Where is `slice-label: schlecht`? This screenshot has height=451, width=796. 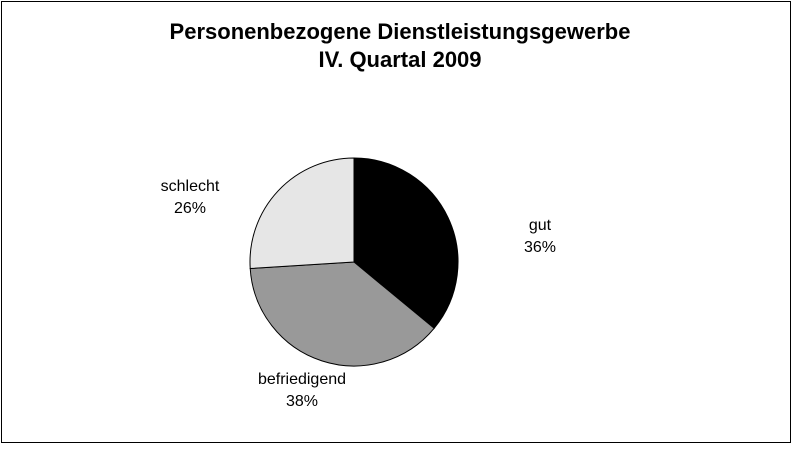
slice-label: schlecht is located at coordinates (190, 186).